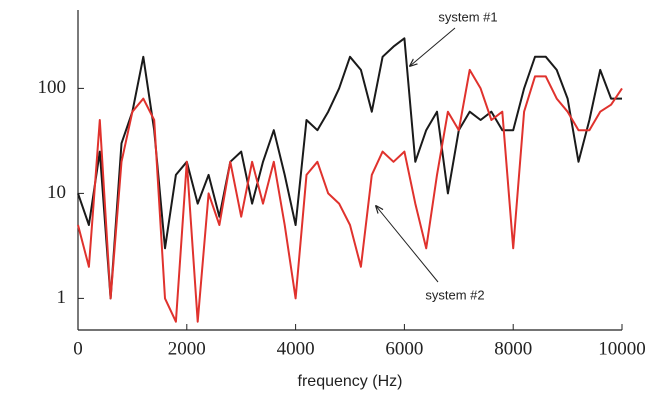 The width and height of the screenshot is (672, 394). What do you see at coordinates (350, 381) in the screenshot?
I see `x-axis-label: frequency (Hz)` at bounding box center [350, 381].